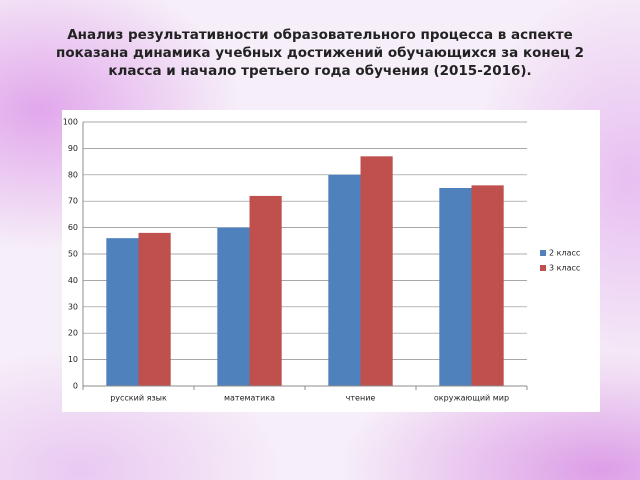 The height and width of the screenshot is (480, 640). I want to click on x-tick-label: окружающий мир, so click(471, 398).